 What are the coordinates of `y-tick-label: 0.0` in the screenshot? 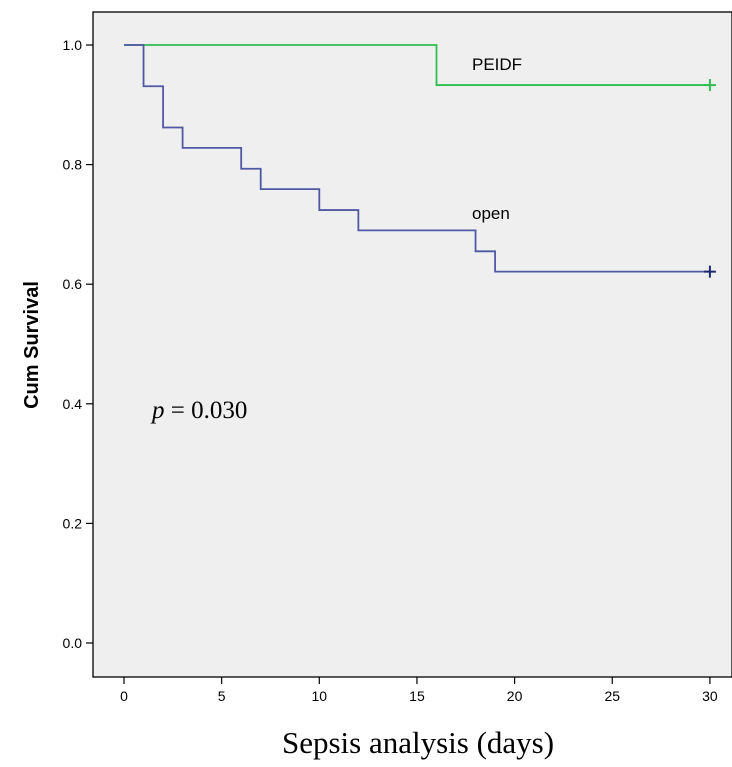 It's located at (73, 643).